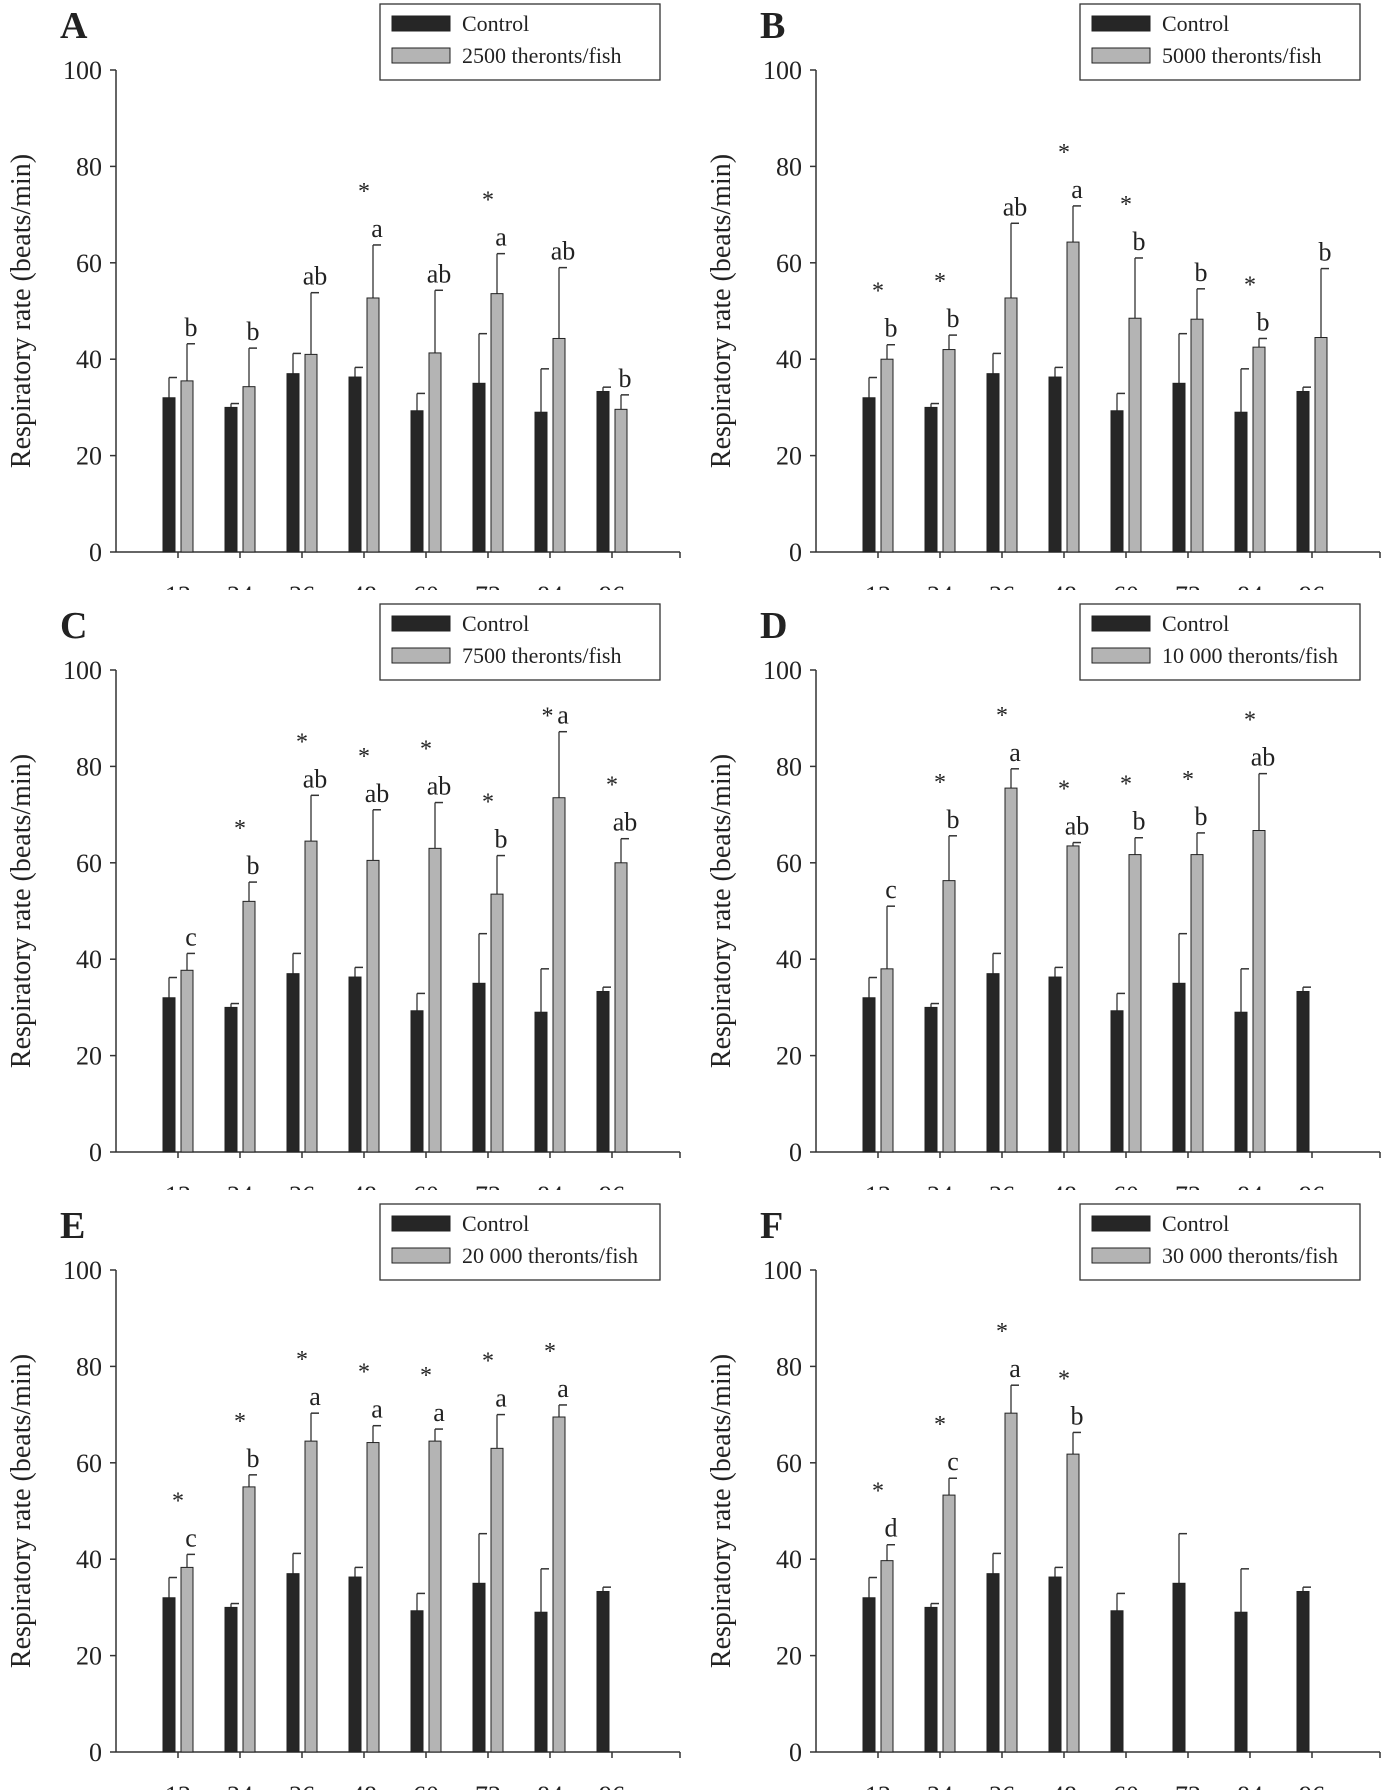 The image size is (1400, 1790). I want to click on legend-label: 30 000 theronts/fish, so click(1250, 1255).